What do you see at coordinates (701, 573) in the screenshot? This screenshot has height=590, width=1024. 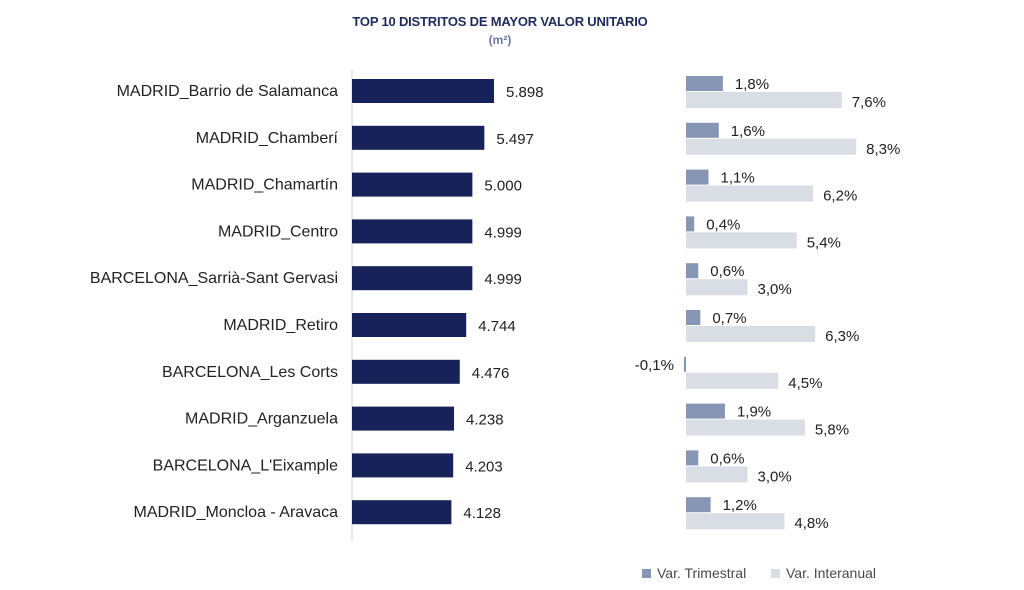 I see `legend-label-trimestral: Var. Trimestral` at bounding box center [701, 573].